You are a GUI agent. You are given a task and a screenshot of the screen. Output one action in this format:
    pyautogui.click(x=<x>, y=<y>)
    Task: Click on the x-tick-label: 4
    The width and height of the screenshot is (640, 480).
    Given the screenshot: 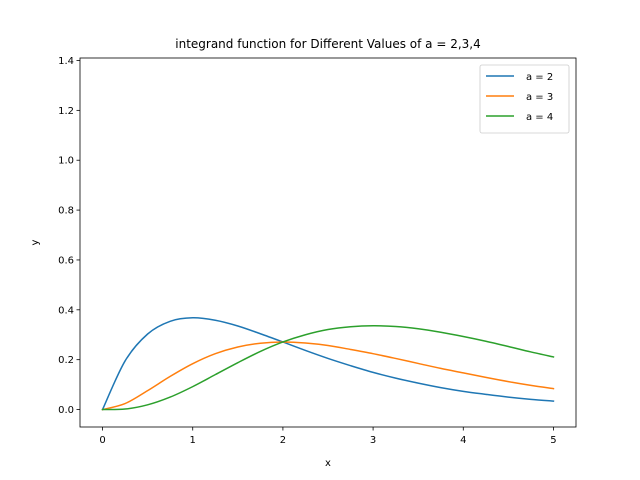 What is the action you would take?
    pyautogui.click(x=463, y=440)
    